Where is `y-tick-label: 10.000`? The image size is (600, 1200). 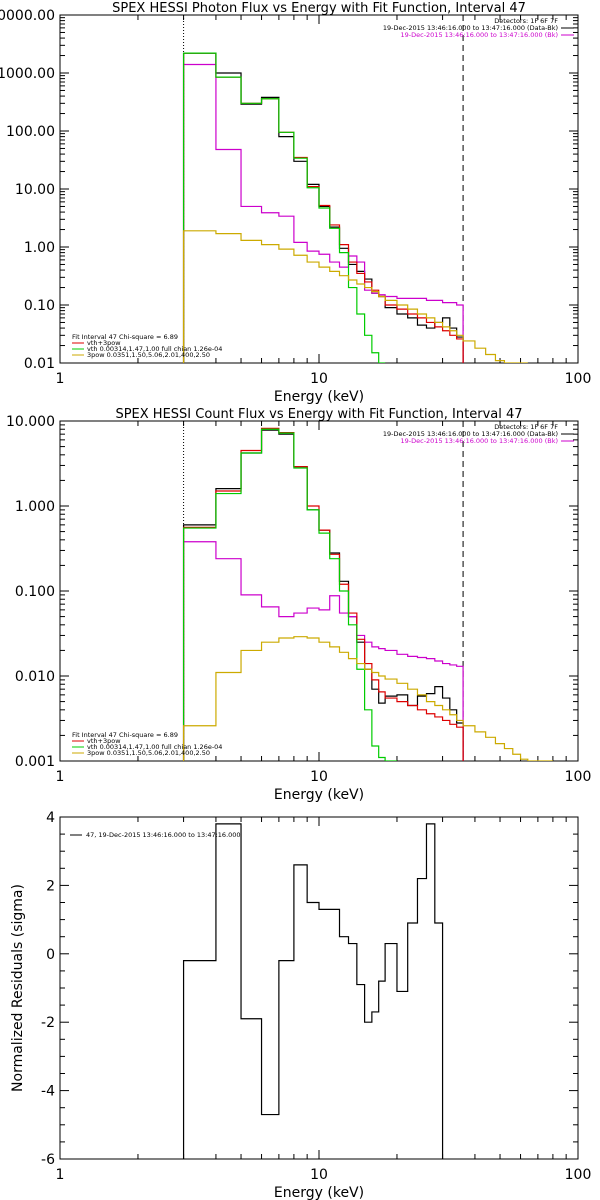
y-tick-label: 10.000 is located at coordinates (30, 422).